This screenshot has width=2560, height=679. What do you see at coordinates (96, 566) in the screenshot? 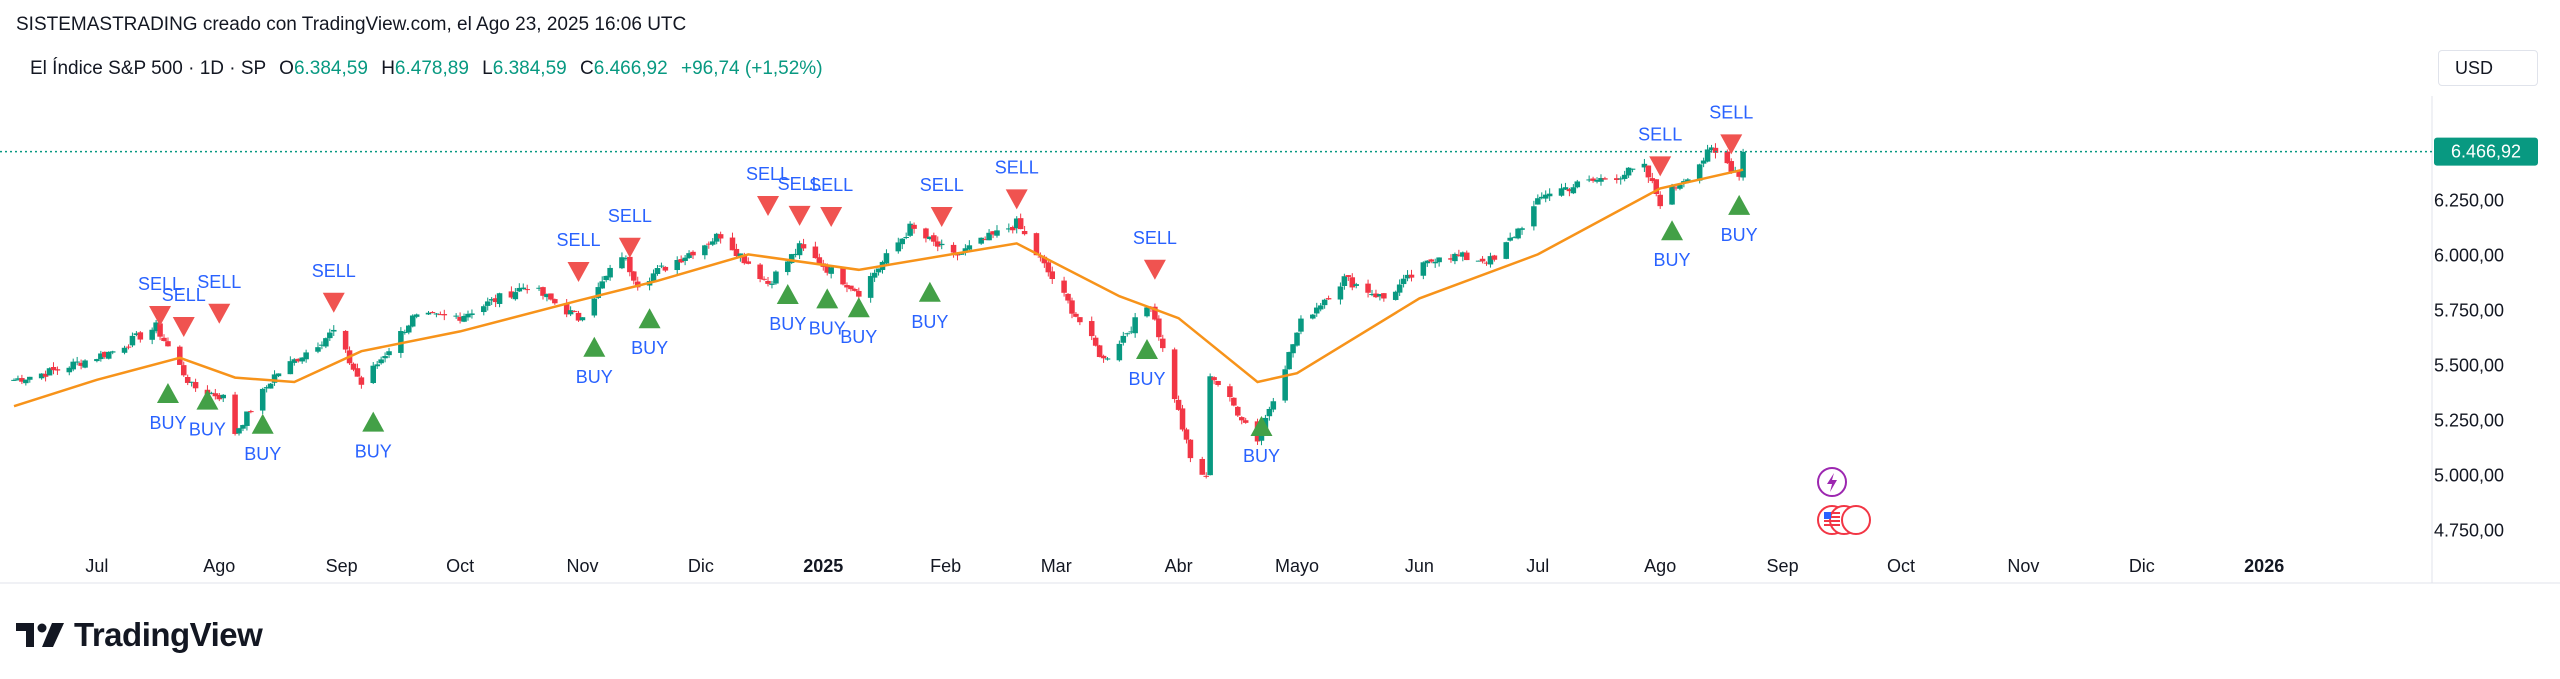
I see `x-tick-label: Jul` at bounding box center [96, 566].